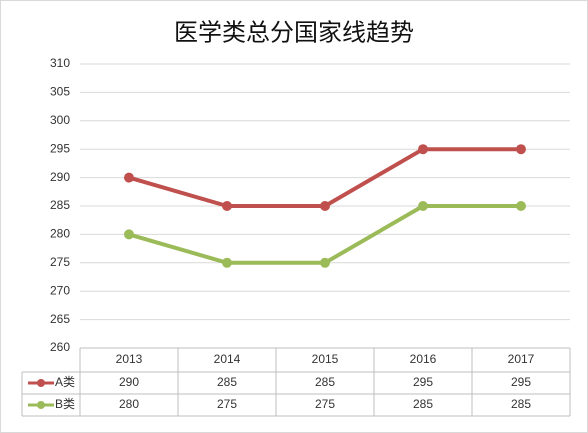 The width and height of the screenshot is (588, 433). What do you see at coordinates (60, 347) in the screenshot?
I see `y-tick-label: 260` at bounding box center [60, 347].